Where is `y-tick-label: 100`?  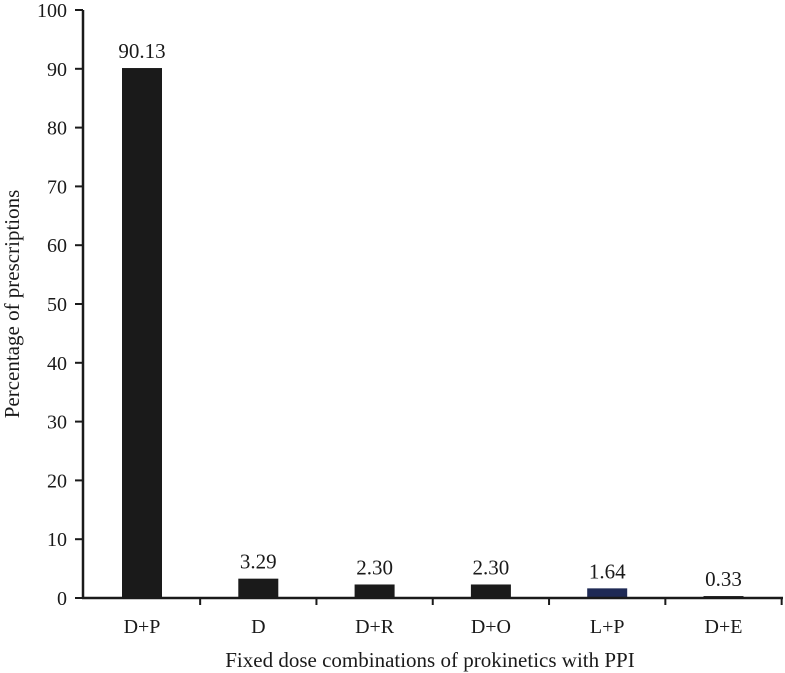
y-tick-label: 100 is located at coordinates (52, 11).